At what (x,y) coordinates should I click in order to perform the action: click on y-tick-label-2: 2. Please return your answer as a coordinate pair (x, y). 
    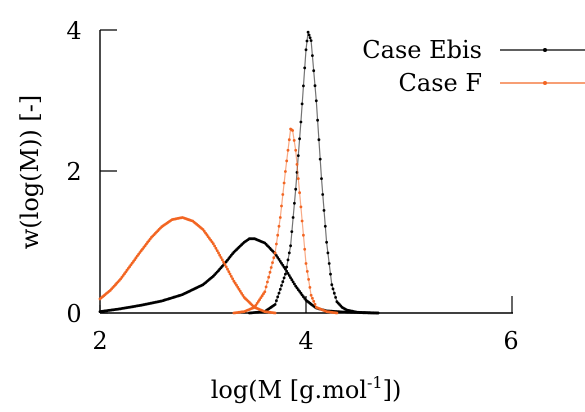
    Looking at the image, I should click on (73, 172).